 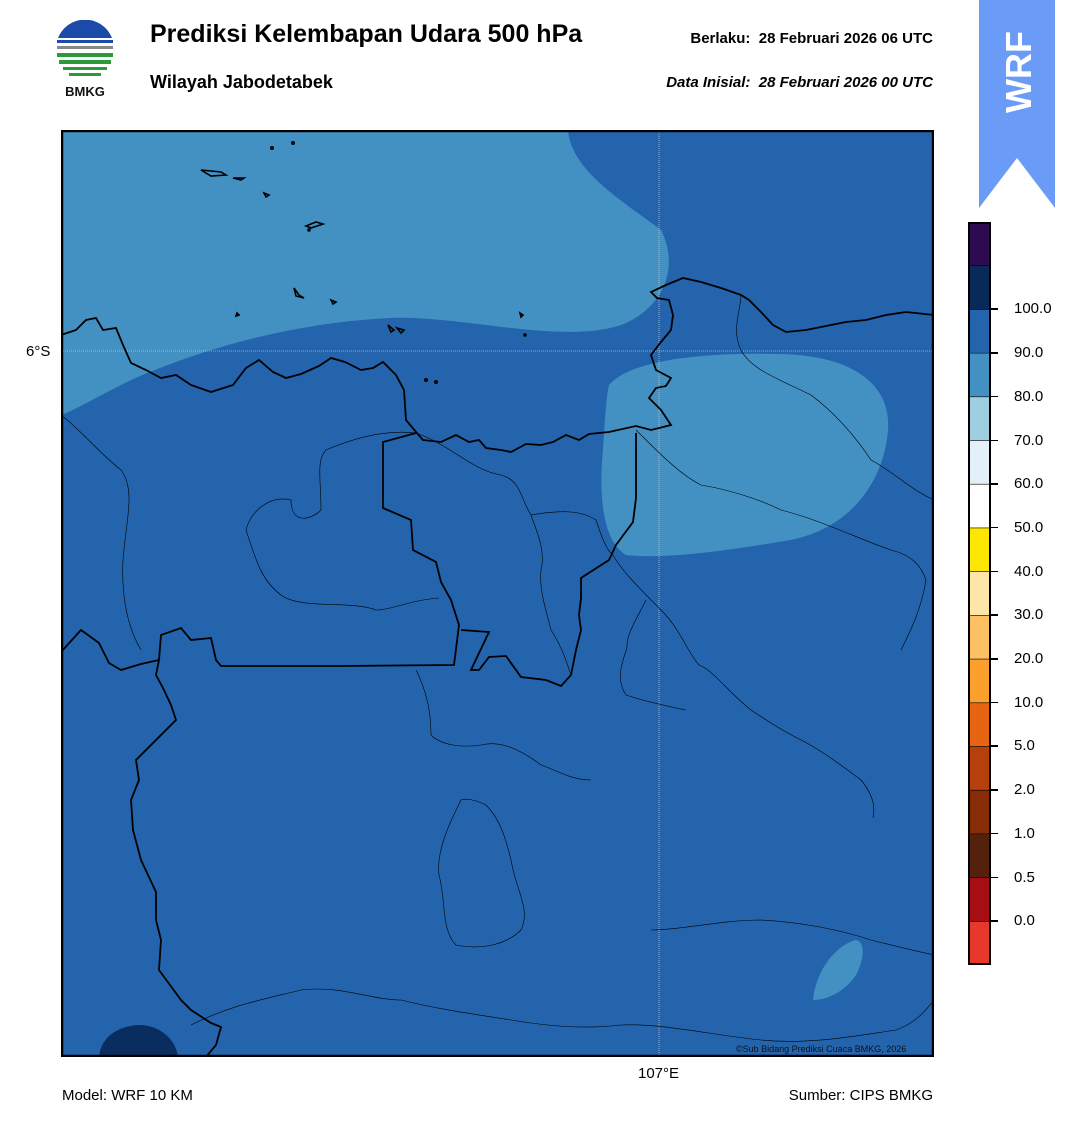 What do you see at coordinates (1029, 571) in the screenshot?
I see `colorbar-tick-label: 40.0` at bounding box center [1029, 571].